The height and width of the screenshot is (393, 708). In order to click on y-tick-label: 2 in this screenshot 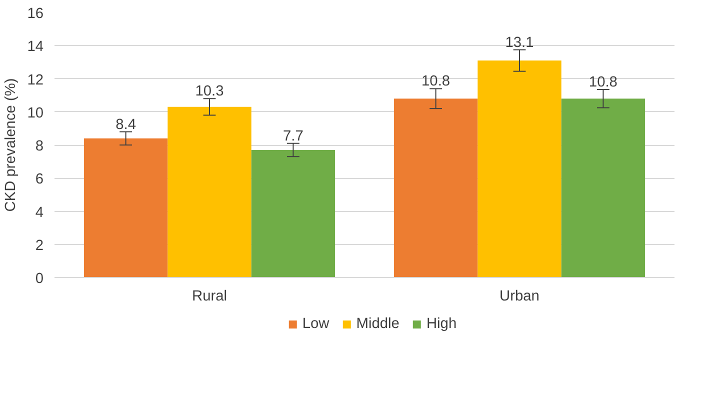, I will do `click(39, 246)`.